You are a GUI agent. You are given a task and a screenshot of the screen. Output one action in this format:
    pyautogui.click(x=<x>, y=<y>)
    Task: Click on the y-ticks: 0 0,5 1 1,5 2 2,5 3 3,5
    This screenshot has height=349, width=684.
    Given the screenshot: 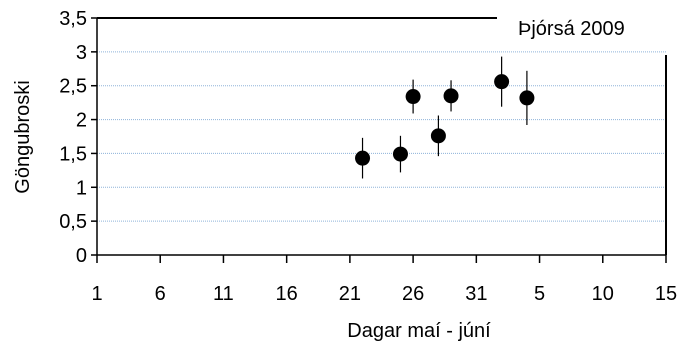 What is the action you would take?
    pyautogui.click(x=78, y=137)
    